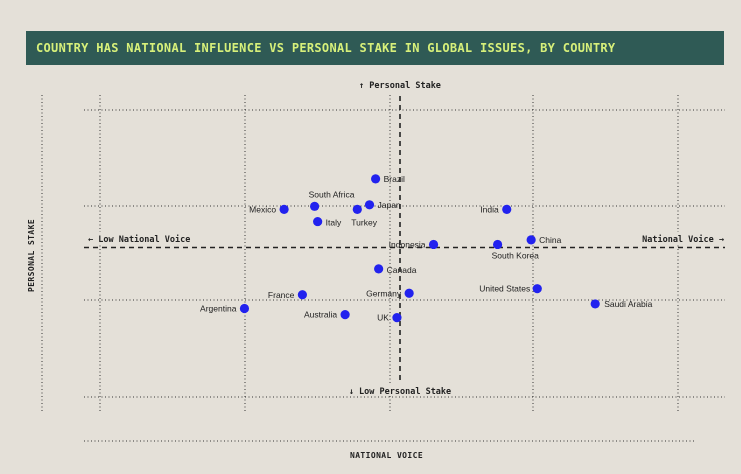  I want to click on point-label: Germany, so click(384, 293).